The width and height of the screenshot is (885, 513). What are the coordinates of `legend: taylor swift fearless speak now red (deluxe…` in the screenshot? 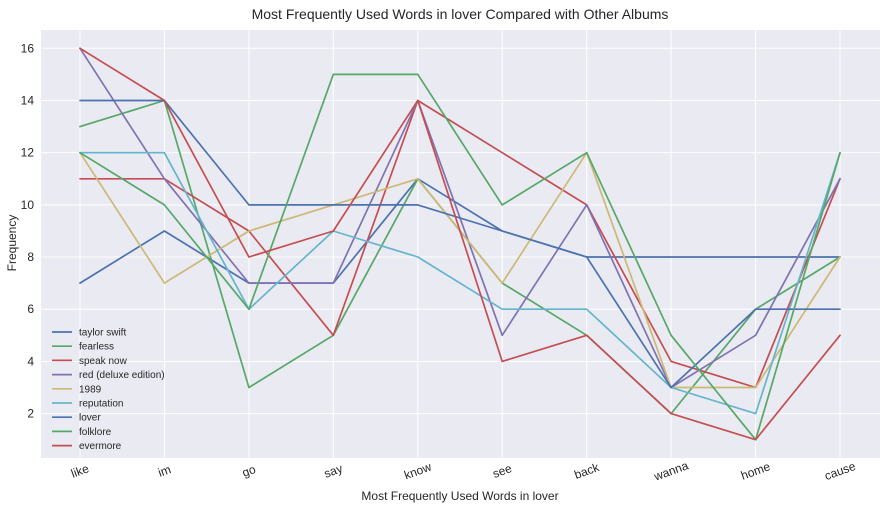 It's located at (108, 390).